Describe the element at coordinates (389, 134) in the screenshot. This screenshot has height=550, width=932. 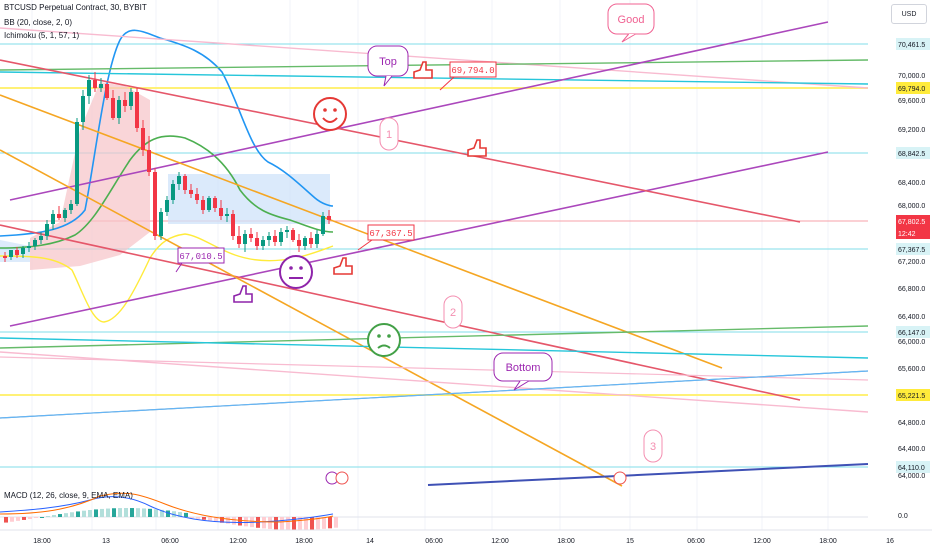
I see `callout-1-box` at that location.